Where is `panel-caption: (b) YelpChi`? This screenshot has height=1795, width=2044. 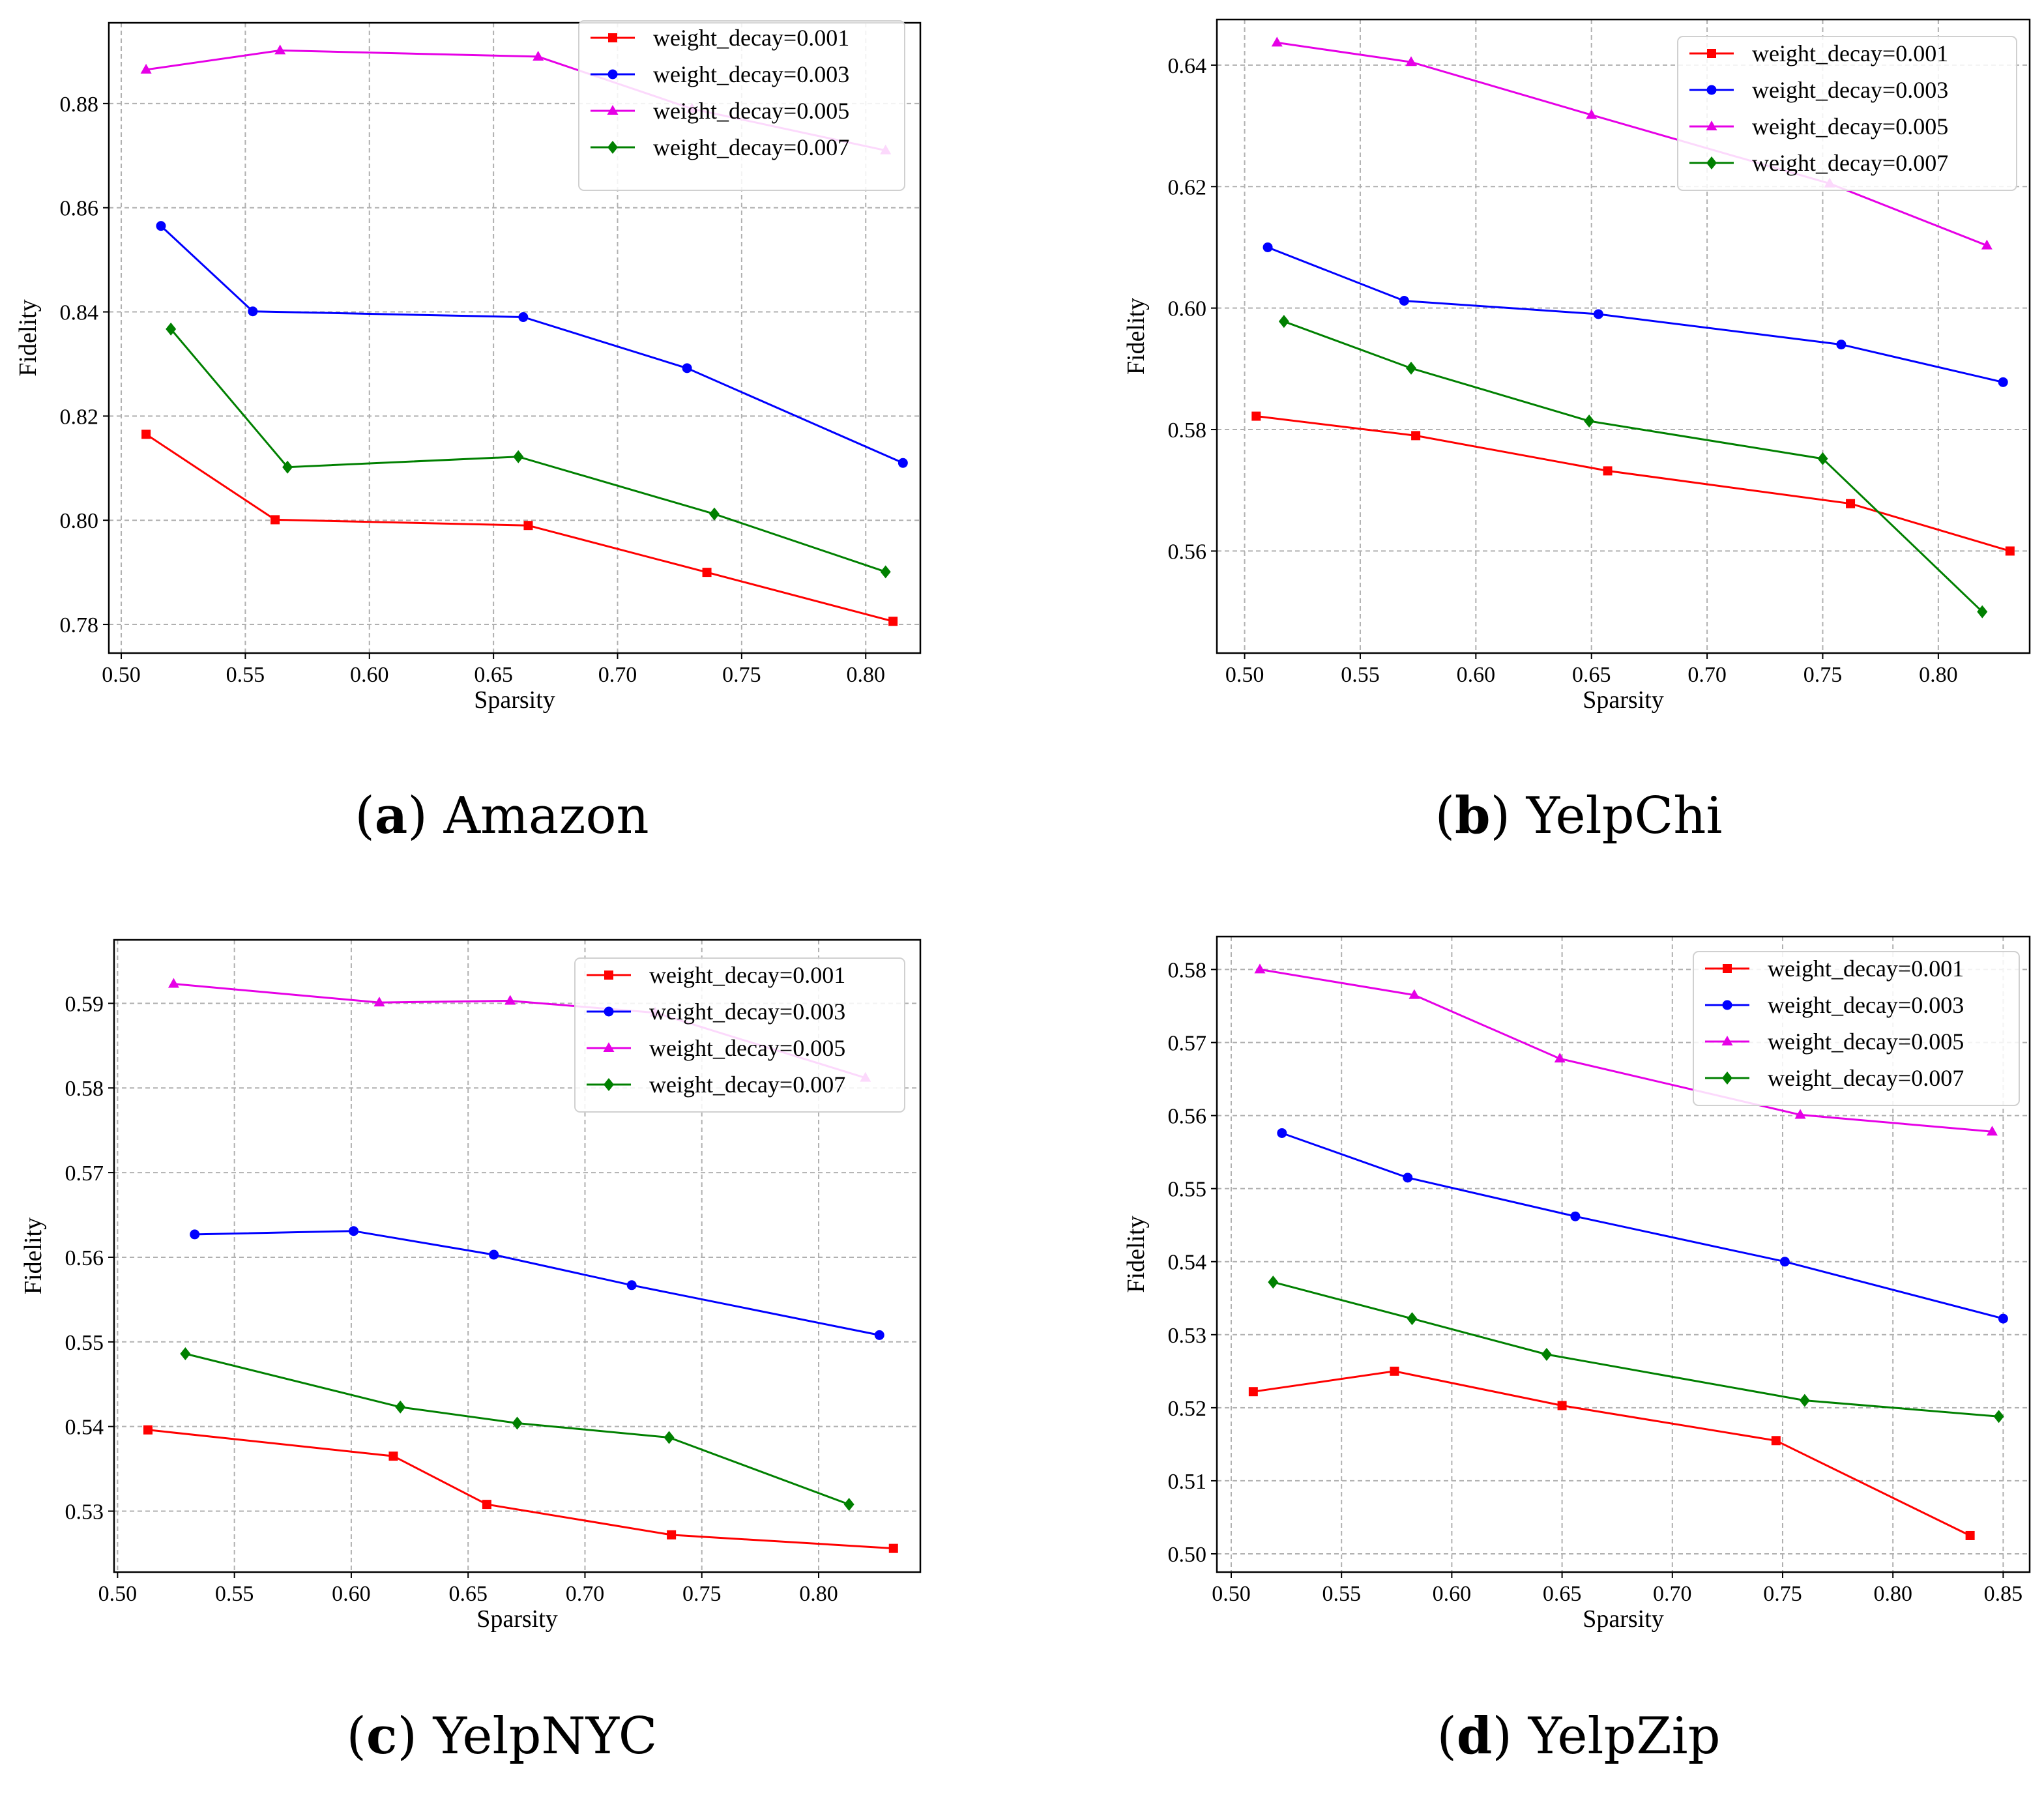 panel-caption: (b) YelpChi is located at coordinates (1579, 816).